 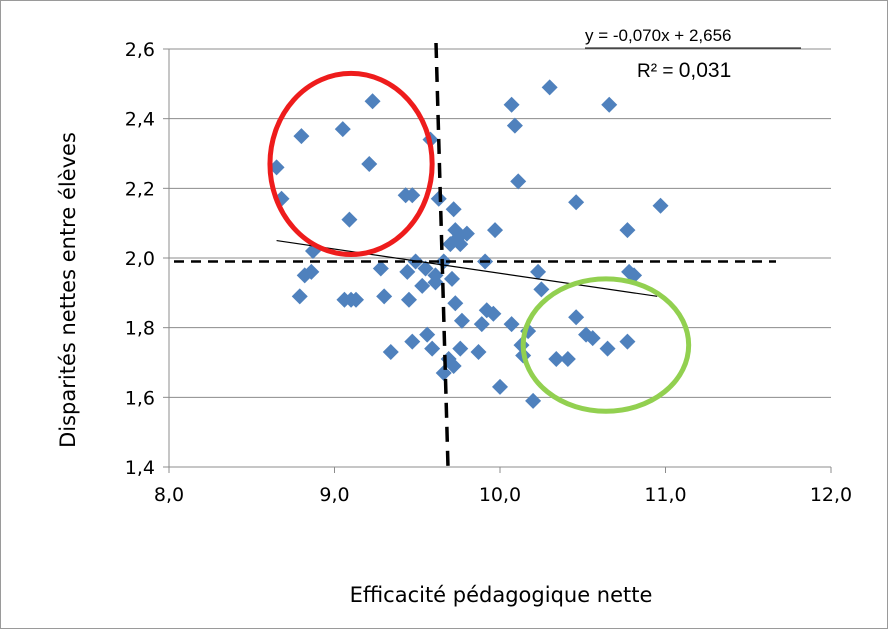 I want to click on y-tick-label: 1,6, so click(x=140, y=398).